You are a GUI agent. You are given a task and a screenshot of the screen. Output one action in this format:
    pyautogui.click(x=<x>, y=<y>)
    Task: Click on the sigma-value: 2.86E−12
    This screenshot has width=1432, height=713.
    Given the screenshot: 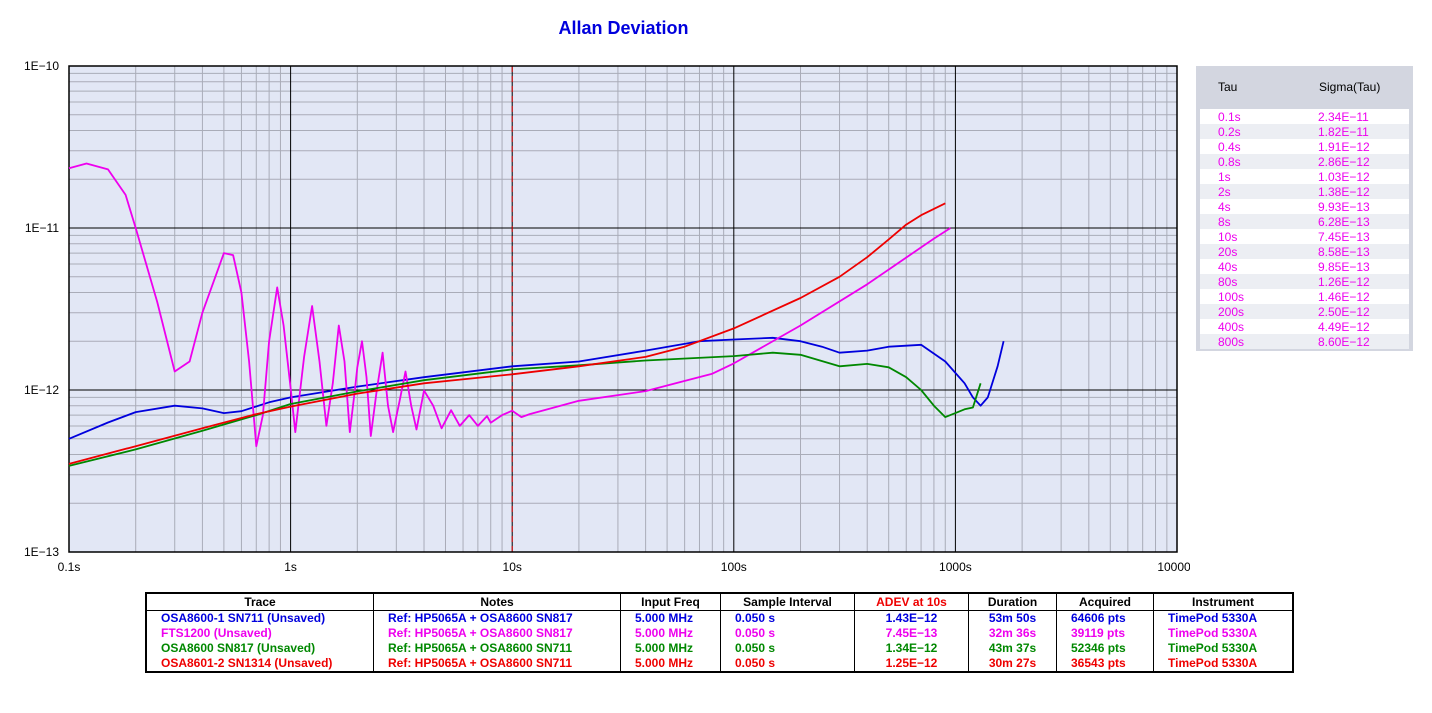 What is the action you would take?
    pyautogui.click(x=1344, y=162)
    